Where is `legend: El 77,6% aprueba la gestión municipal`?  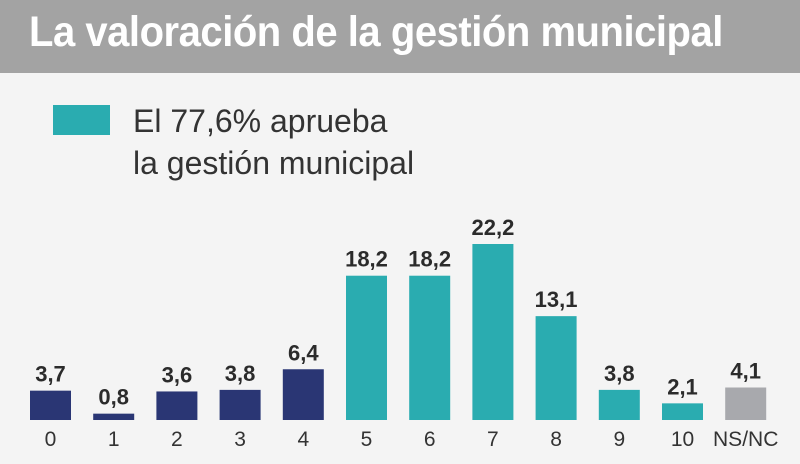
legend: El 77,6% aprueba la gestión municipal is located at coordinates (263, 145).